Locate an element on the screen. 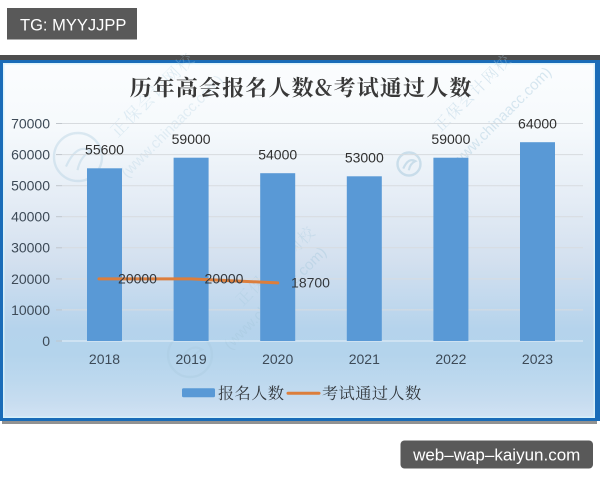  svg-text: 53000 is located at coordinates (364, 158).